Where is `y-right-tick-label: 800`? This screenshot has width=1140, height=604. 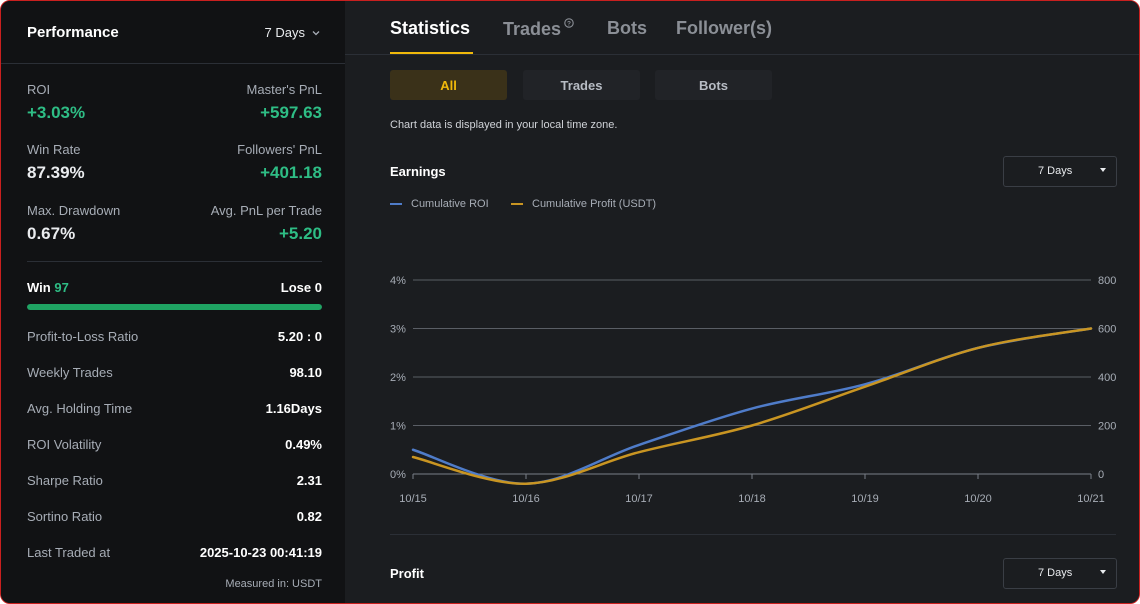
y-right-tick-label: 800 is located at coordinates (1107, 281).